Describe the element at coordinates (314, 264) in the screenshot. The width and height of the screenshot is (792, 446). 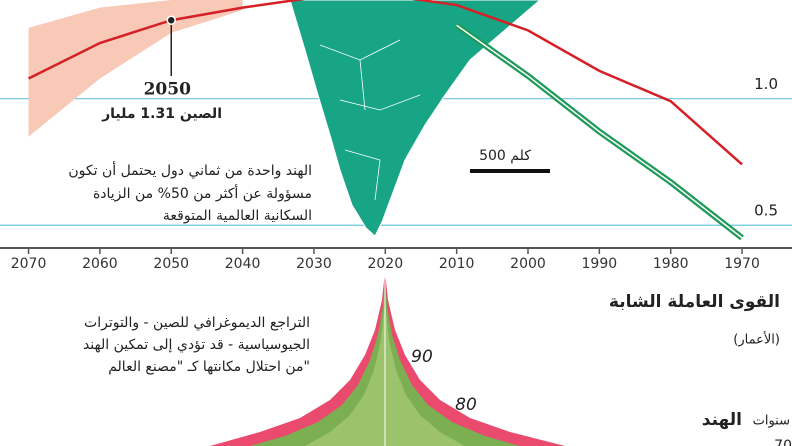
I see `x-tick-label: 2030` at that location.